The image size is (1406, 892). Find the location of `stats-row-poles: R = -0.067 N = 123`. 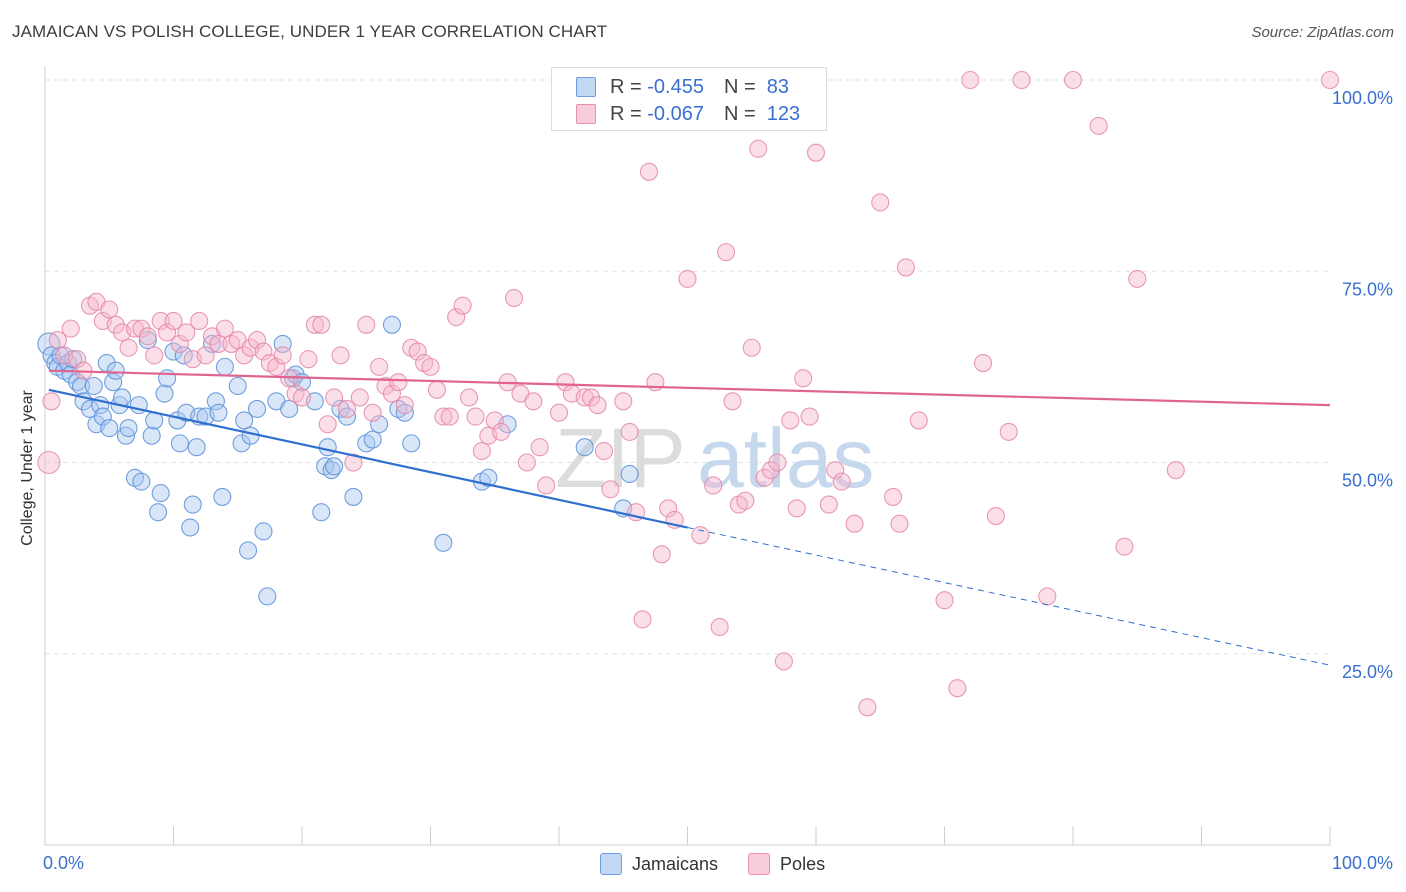

stats-row-poles: R = -0.067 N = 123 is located at coordinates (688, 114).